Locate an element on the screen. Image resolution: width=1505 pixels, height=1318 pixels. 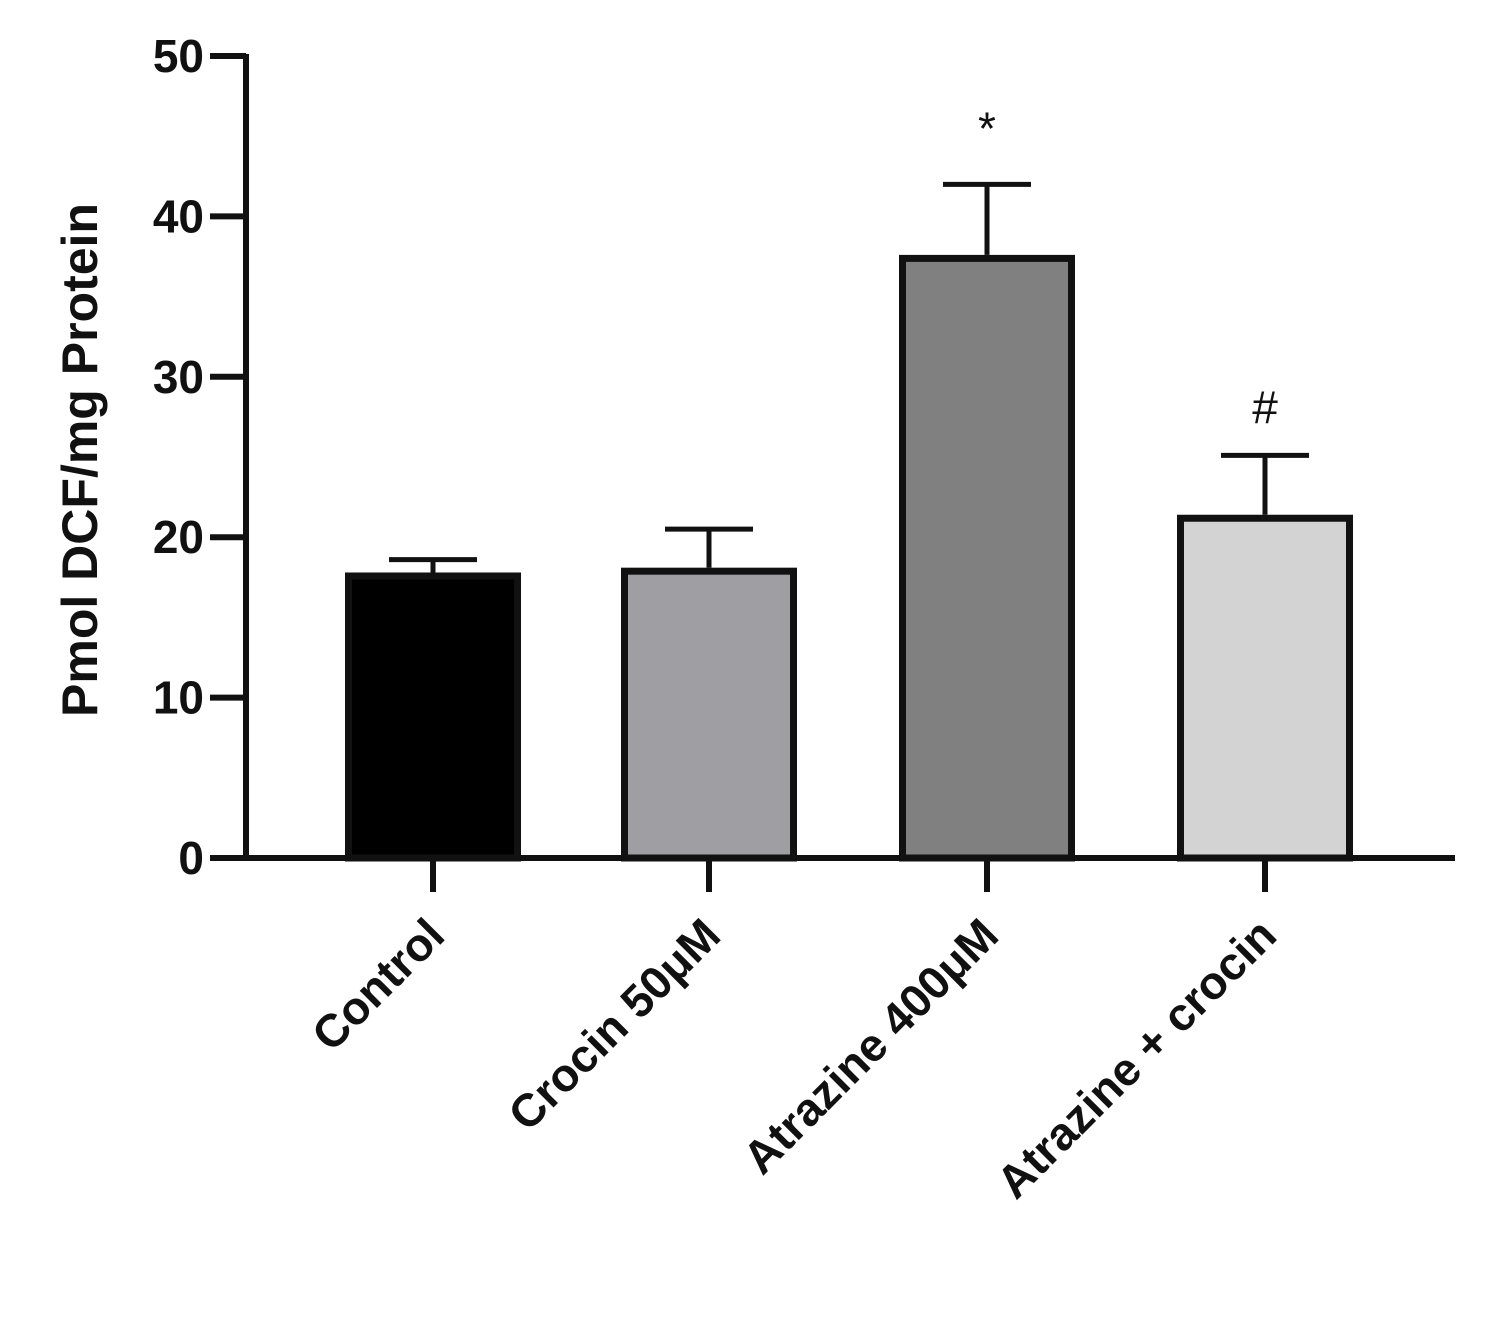
significance-marker: * is located at coordinates (987, 128).